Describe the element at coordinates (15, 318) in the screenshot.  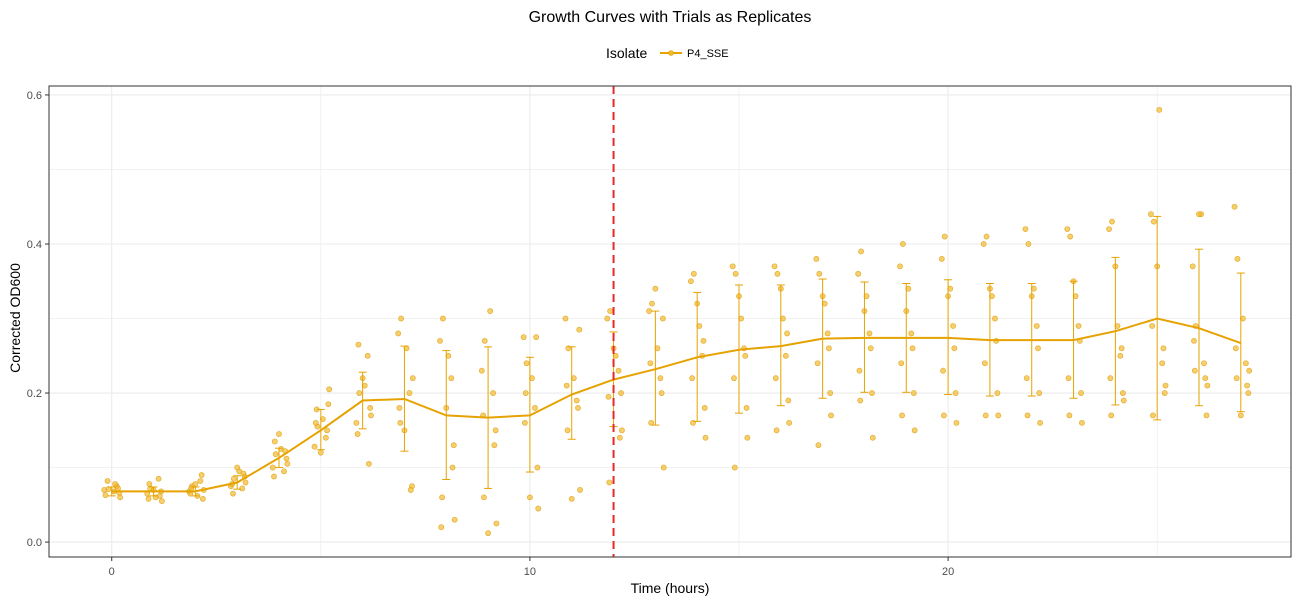
I see `y-axis-title: Corrected OD600` at that location.